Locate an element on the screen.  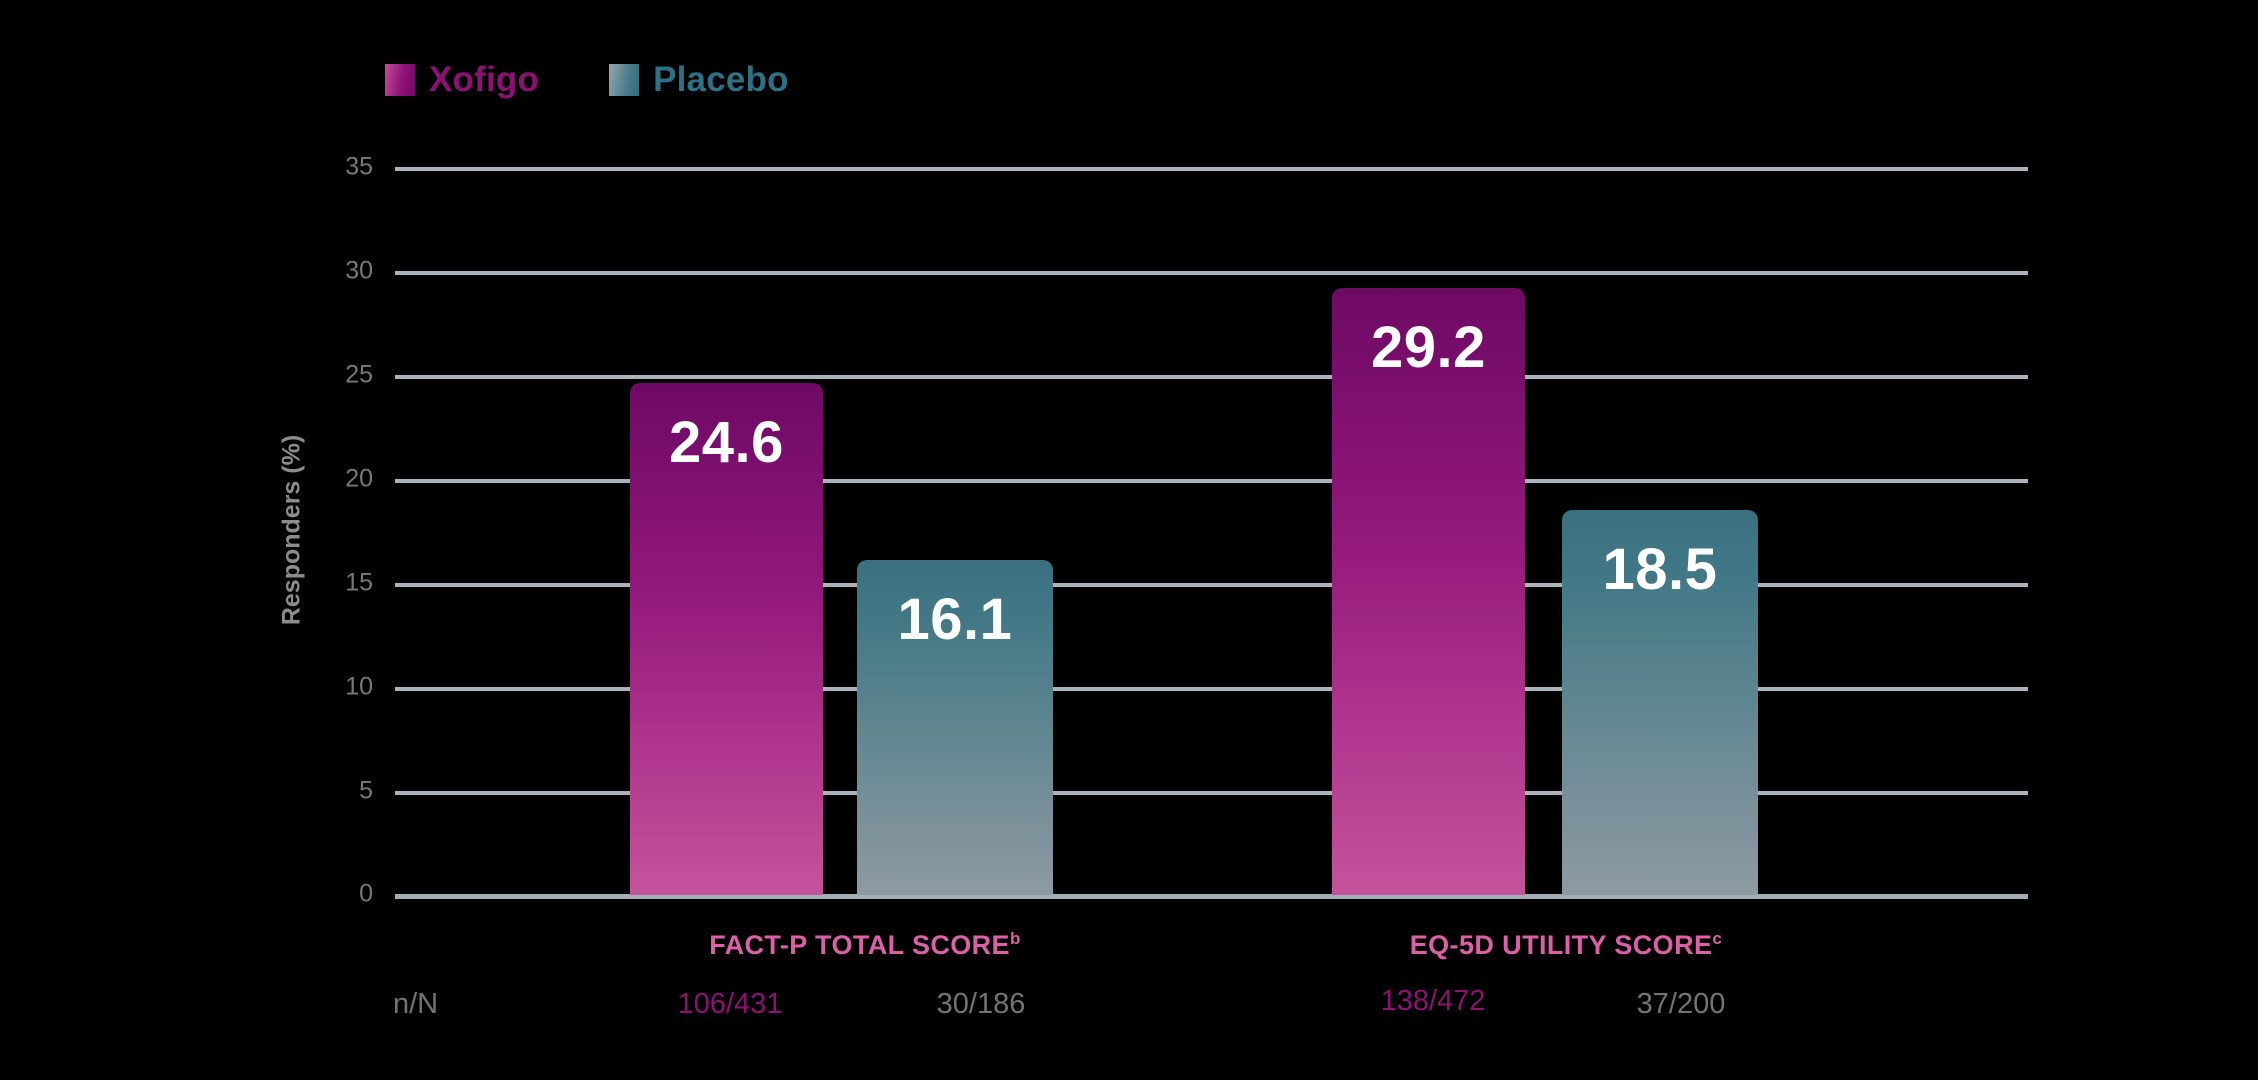
y-tick-label-20: 20 is located at coordinates (359, 478).